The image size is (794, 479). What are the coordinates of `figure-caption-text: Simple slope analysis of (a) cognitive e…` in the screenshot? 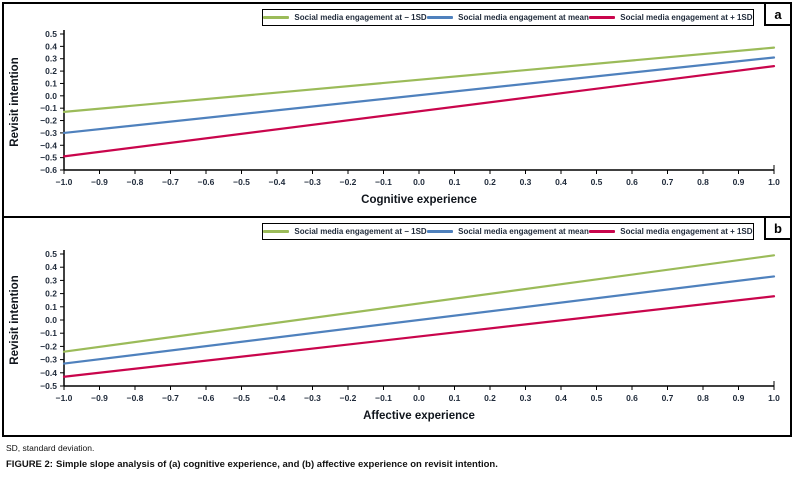 It's located at (276, 464).